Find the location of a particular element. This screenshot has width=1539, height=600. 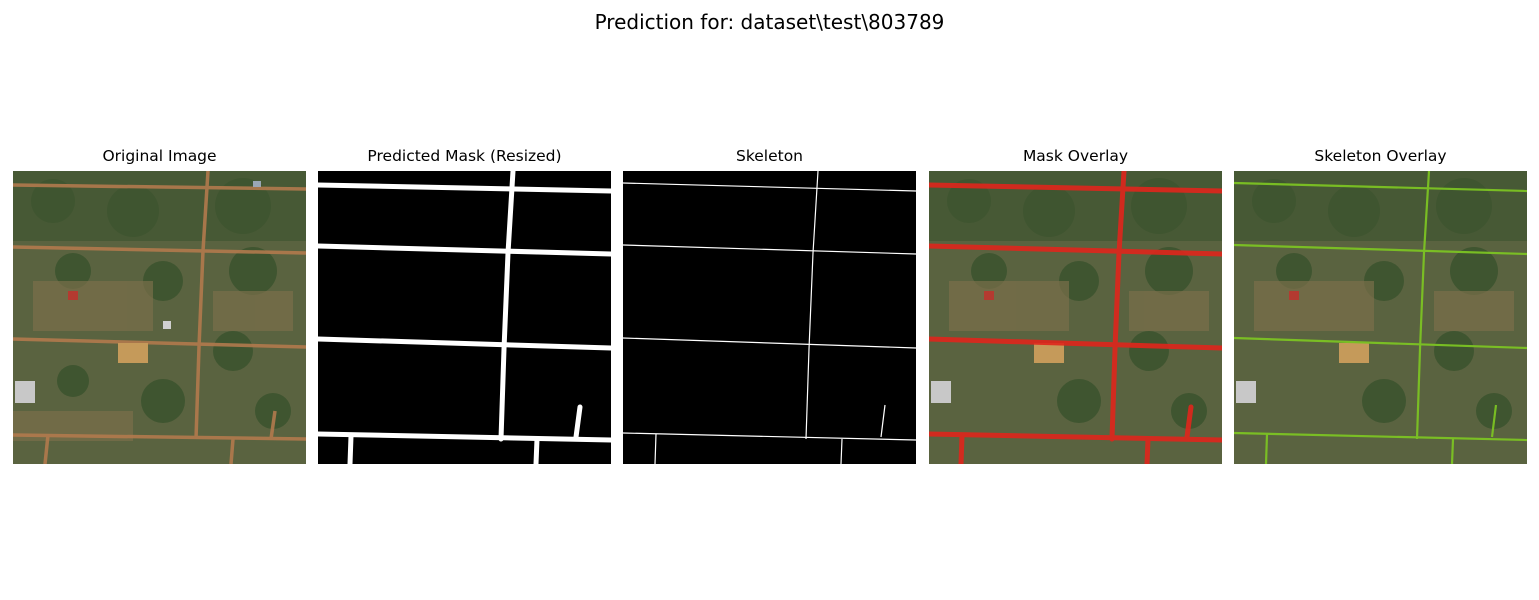

panel-title-skeleton: Skeleton is located at coordinates (769, 156).